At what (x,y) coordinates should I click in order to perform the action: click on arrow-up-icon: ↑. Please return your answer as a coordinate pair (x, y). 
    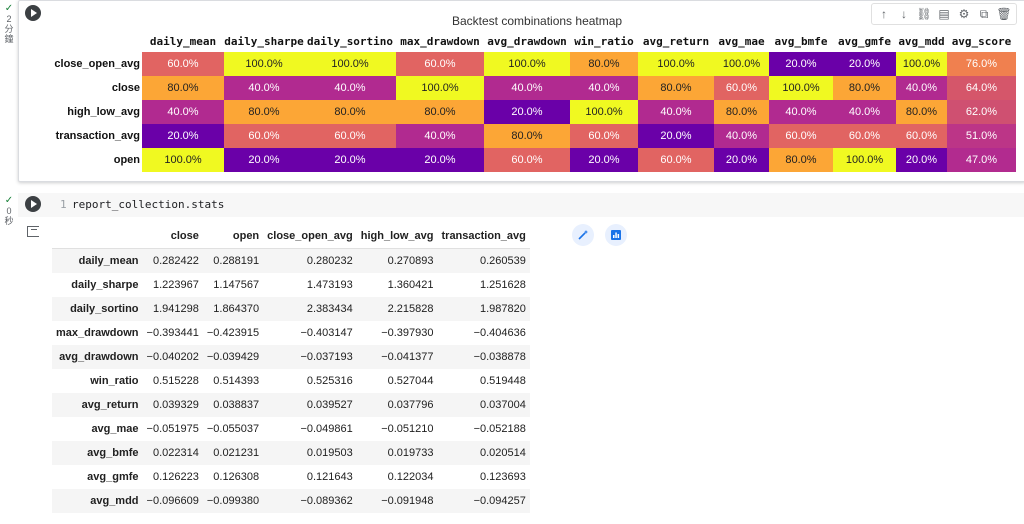
    Looking at the image, I should click on (884, 14).